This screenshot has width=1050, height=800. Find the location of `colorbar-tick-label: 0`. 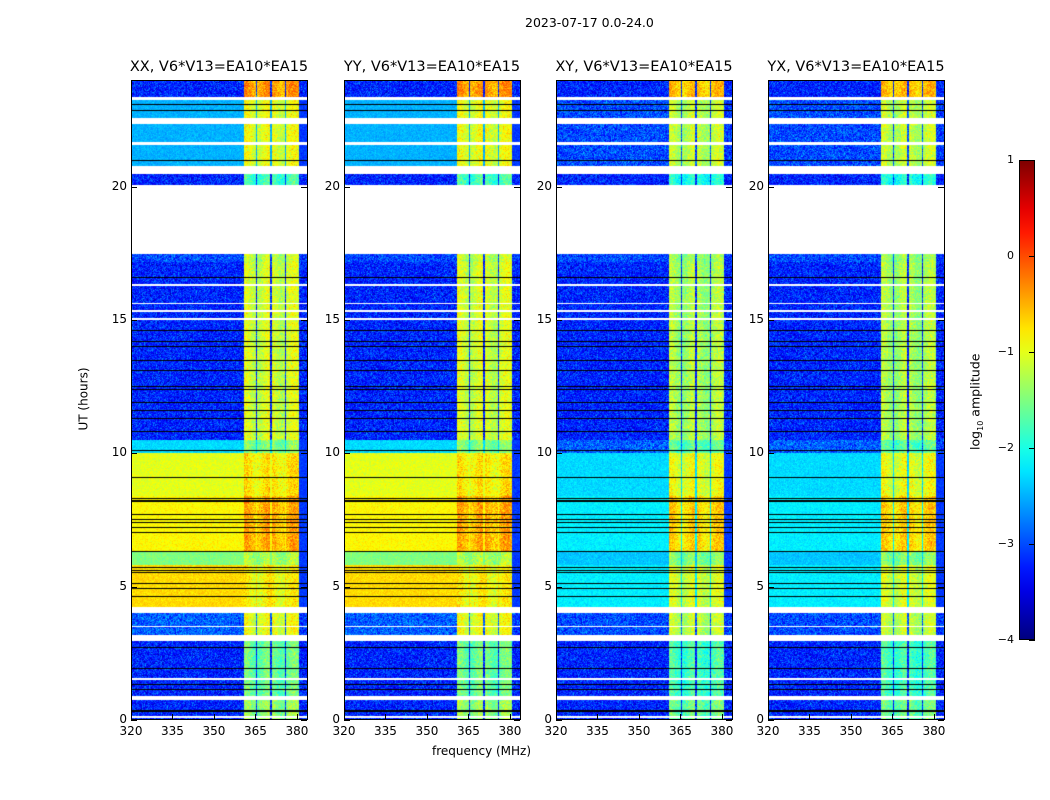

colorbar-tick-label: 0 is located at coordinates (1010, 255).